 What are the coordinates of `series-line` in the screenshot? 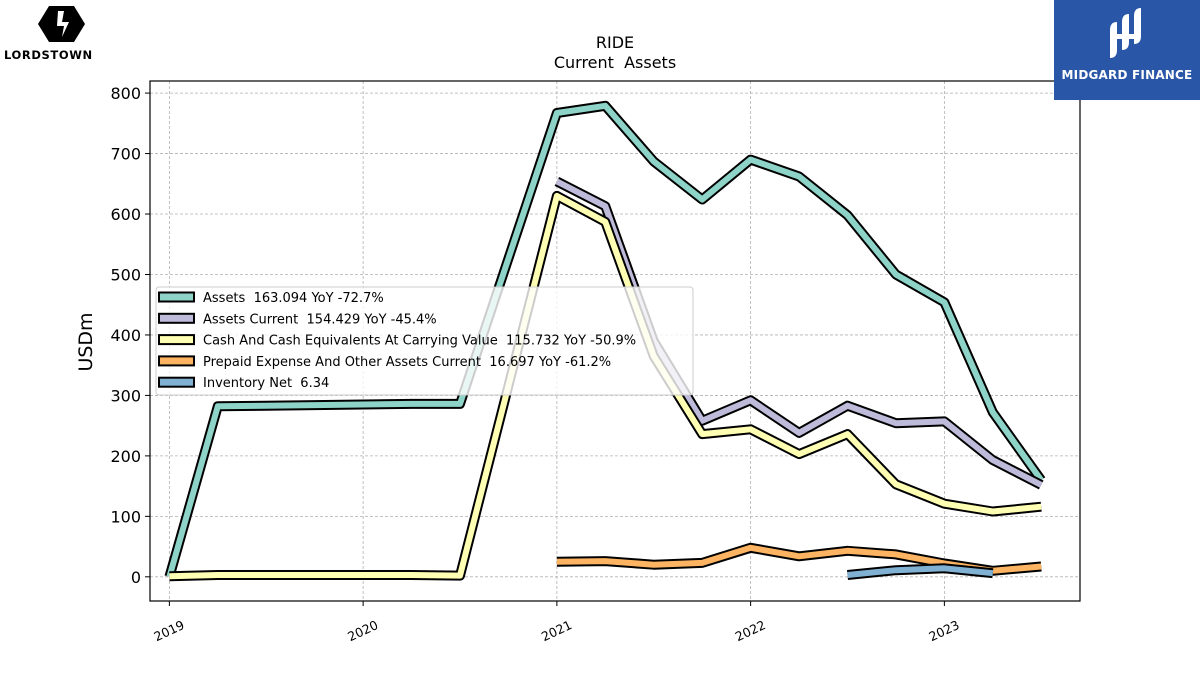 It's located at (920, 571).